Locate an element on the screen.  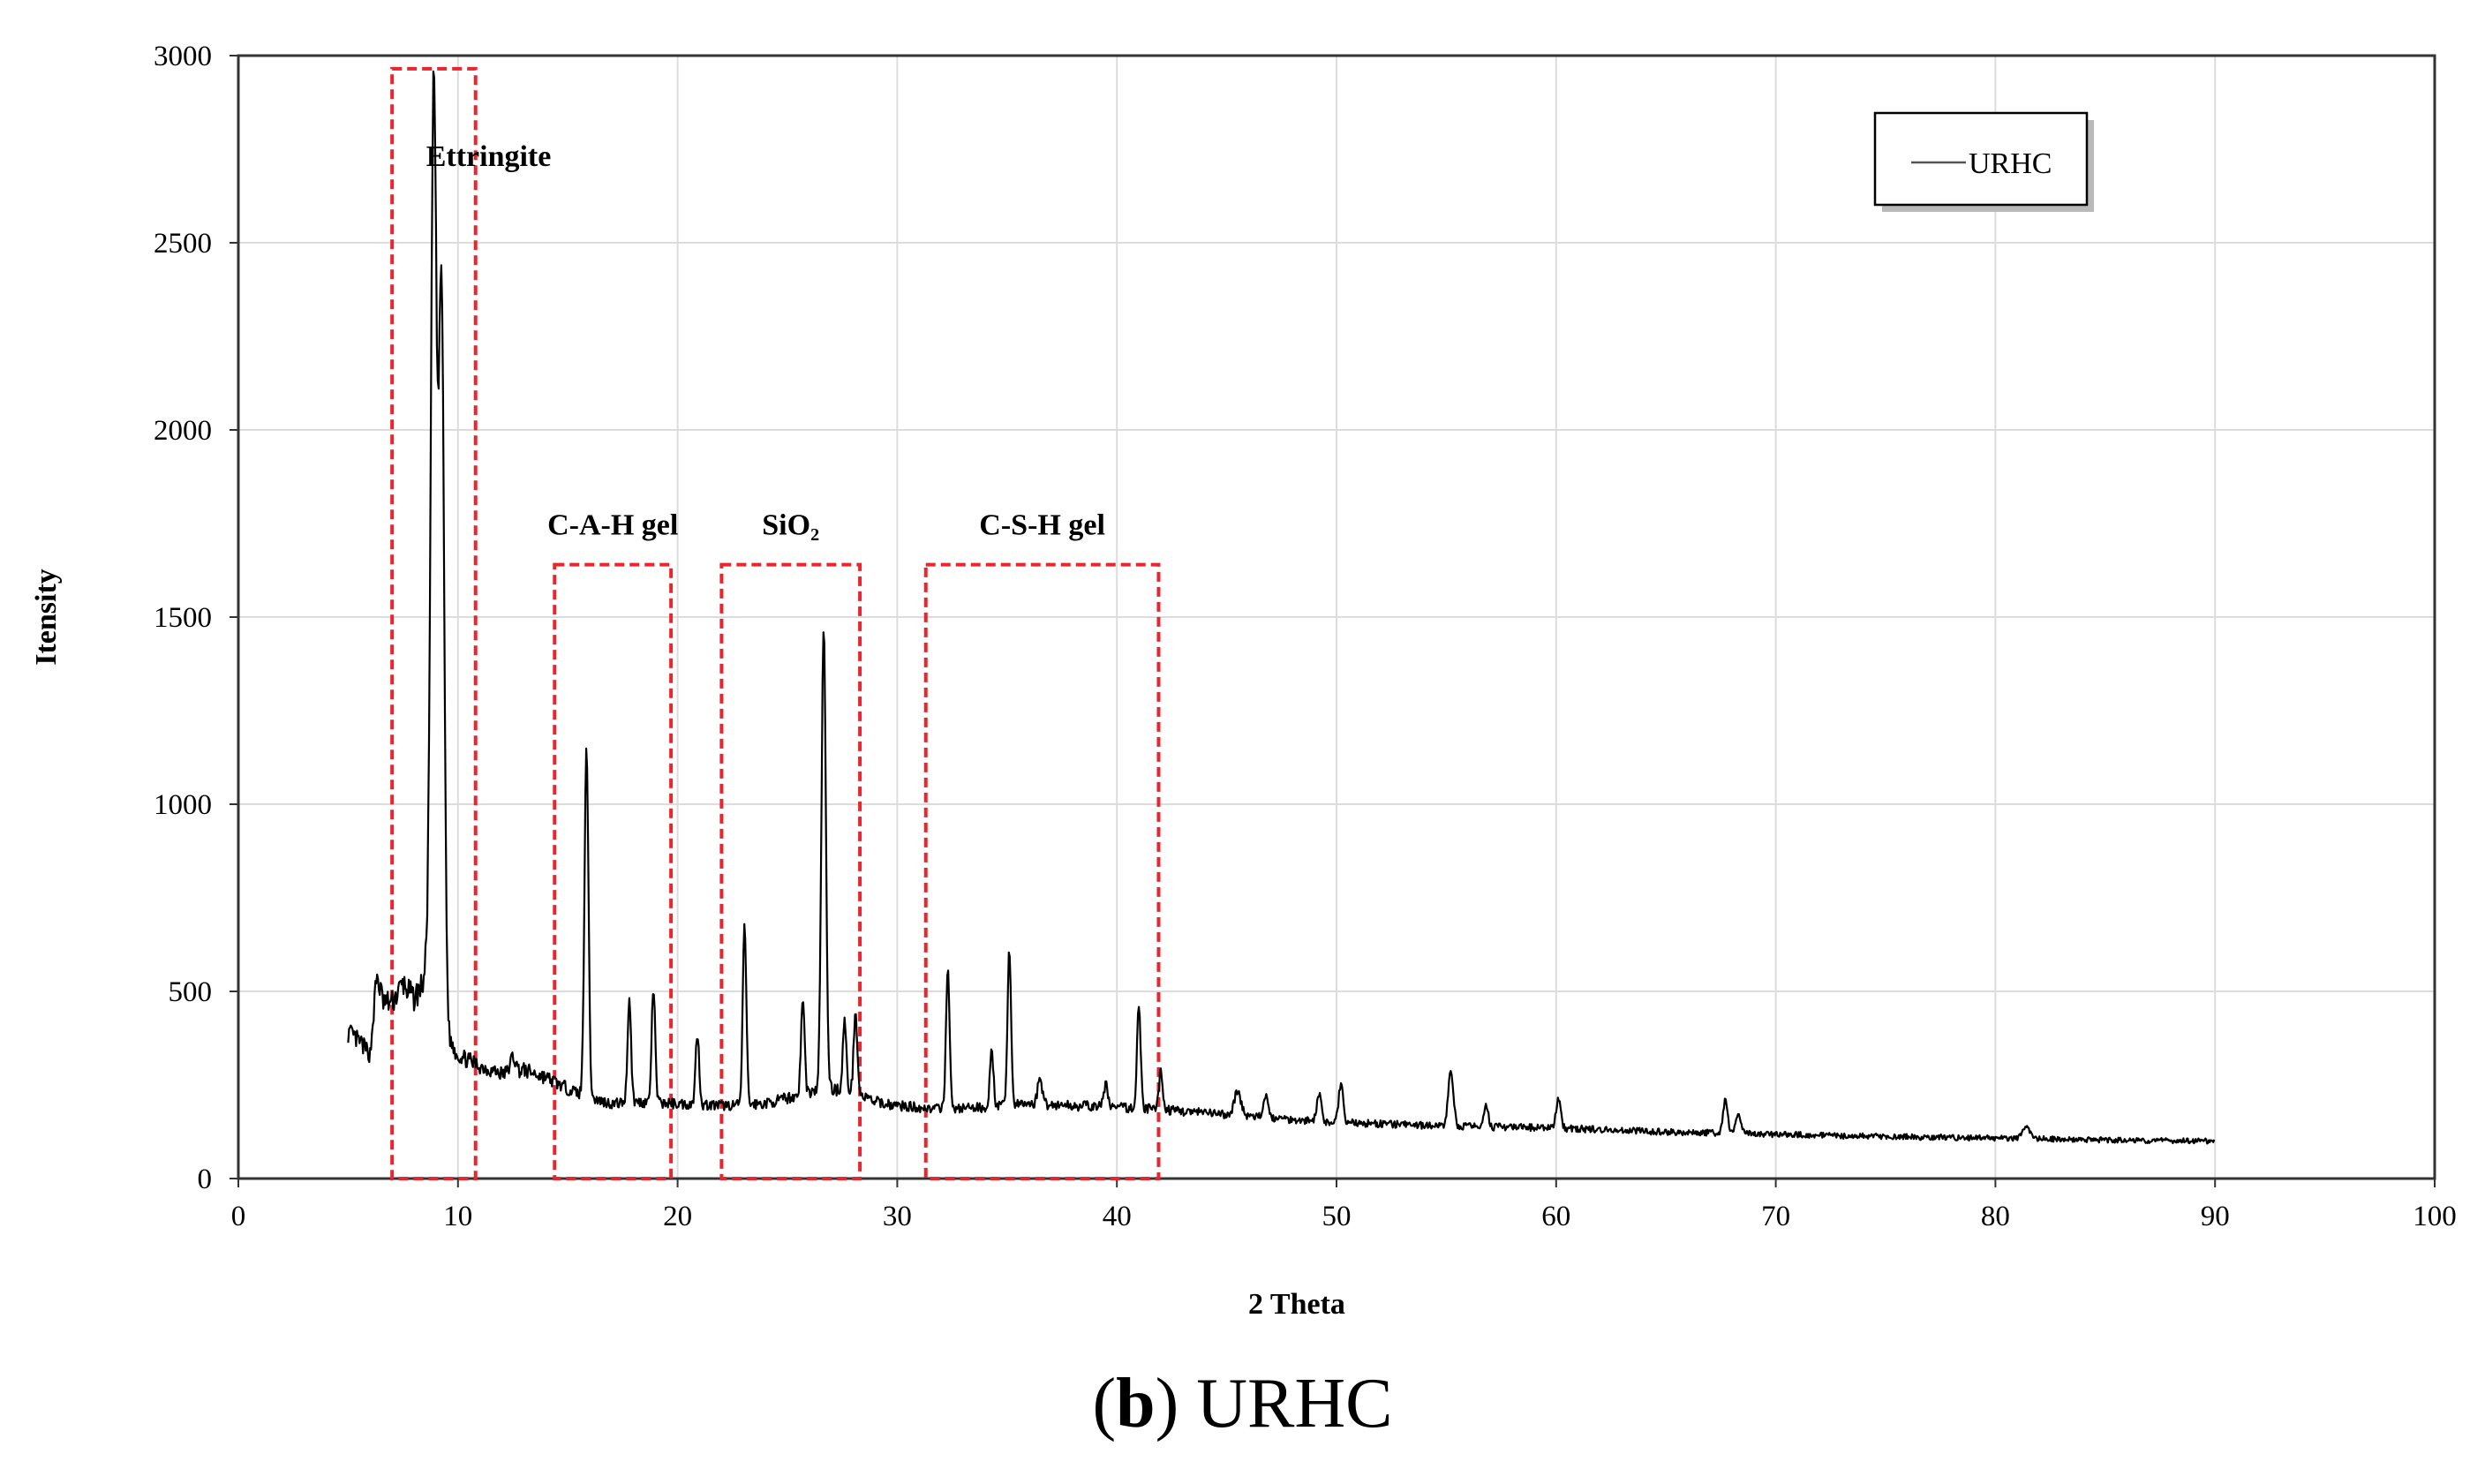
x-tick-label: 50 is located at coordinates (1337, 1216).